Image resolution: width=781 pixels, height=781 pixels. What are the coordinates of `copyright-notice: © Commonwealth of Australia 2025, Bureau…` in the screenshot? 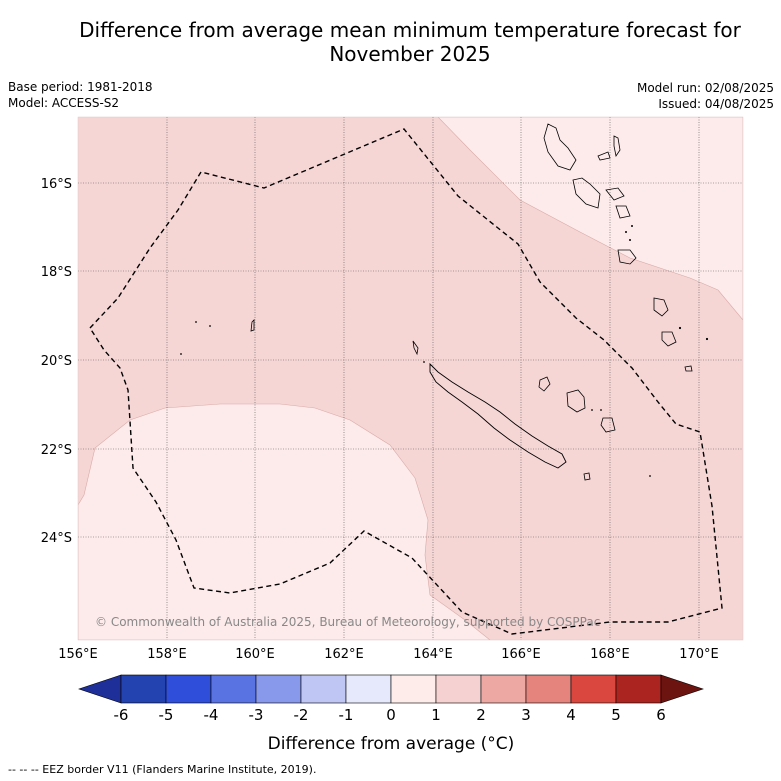 It's located at (347, 622).